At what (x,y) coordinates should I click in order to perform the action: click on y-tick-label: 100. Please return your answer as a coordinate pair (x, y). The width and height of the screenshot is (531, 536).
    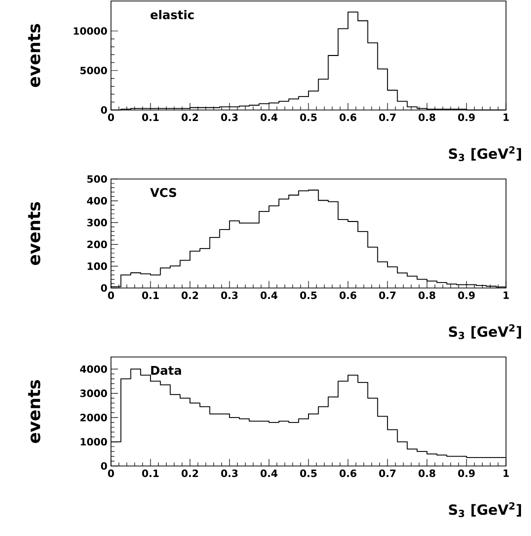
    Looking at the image, I should click on (97, 266).